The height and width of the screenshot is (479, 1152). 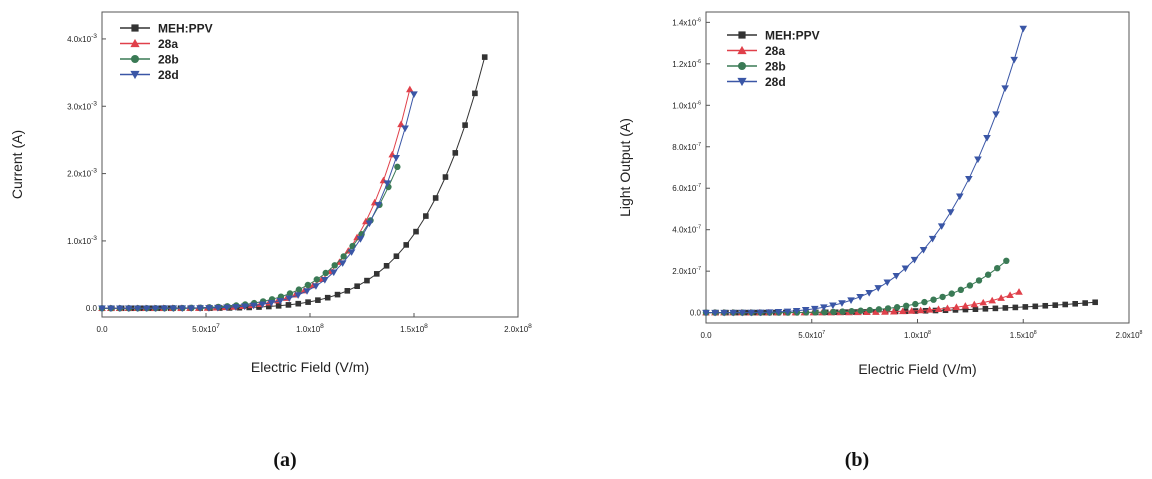 I want to click on y-tick-label: 0.0, so click(x=696, y=313).